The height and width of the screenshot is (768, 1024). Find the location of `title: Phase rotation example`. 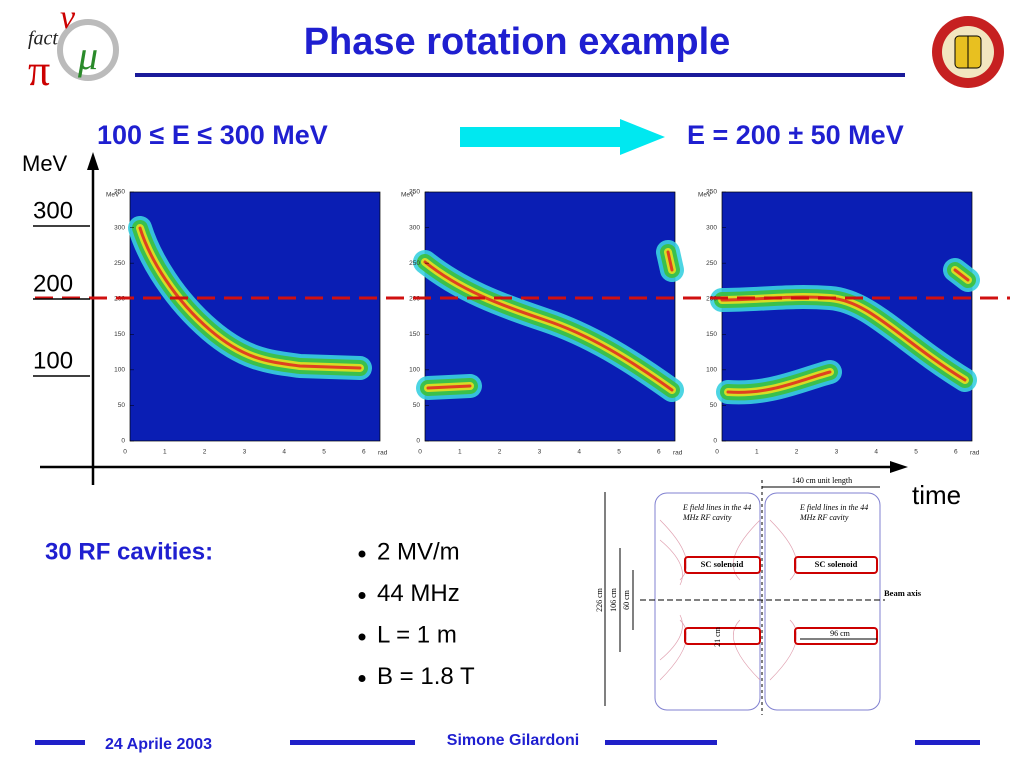

title: Phase rotation example is located at coordinates (517, 42).